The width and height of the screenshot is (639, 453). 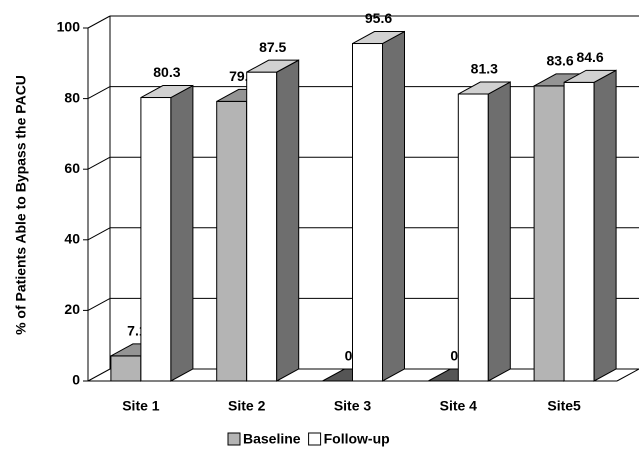 What do you see at coordinates (353, 406) in the screenshot?
I see `x-tick-label: Site 3` at bounding box center [353, 406].